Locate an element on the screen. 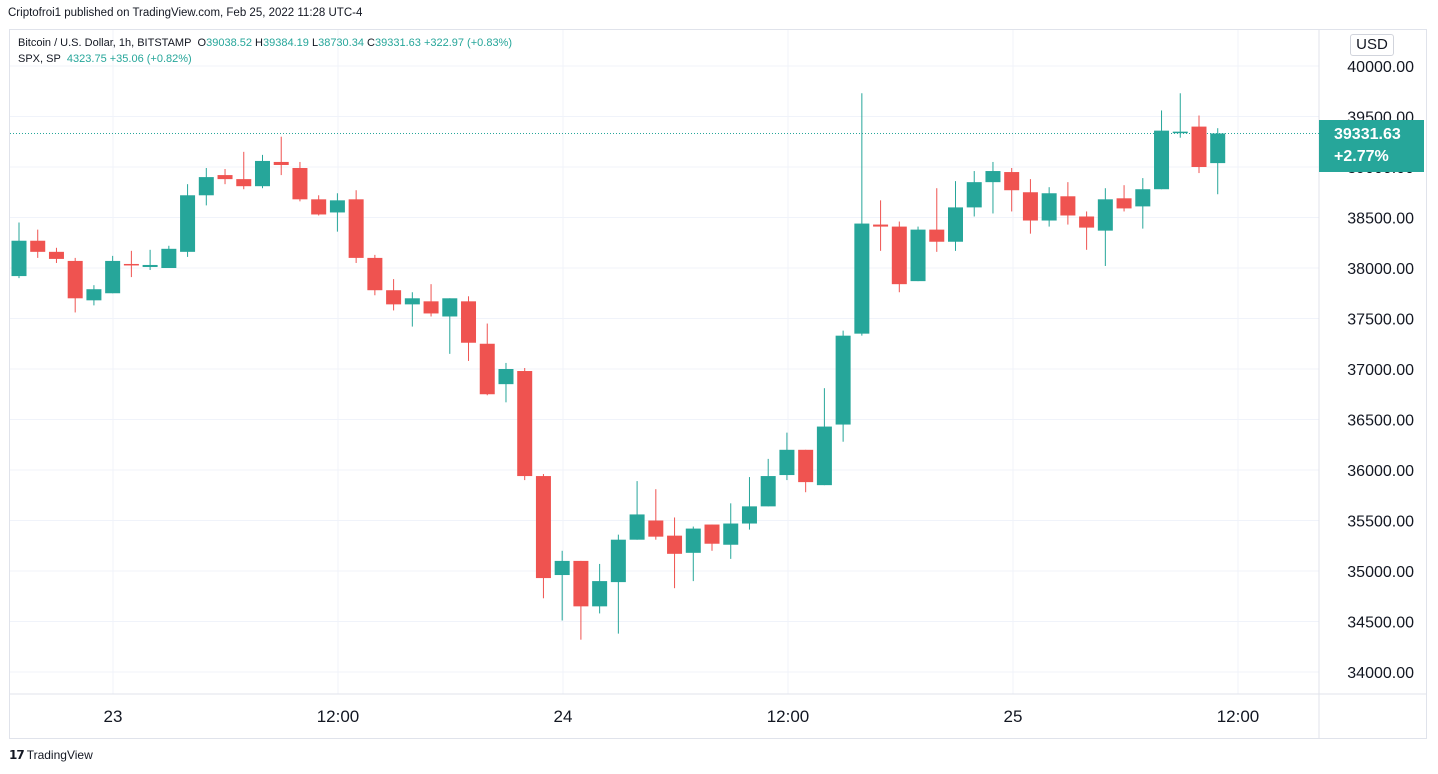 The image size is (1438, 774). last-price-tag: 39331.63 +2.77% is located at coordinates (1371, 146).